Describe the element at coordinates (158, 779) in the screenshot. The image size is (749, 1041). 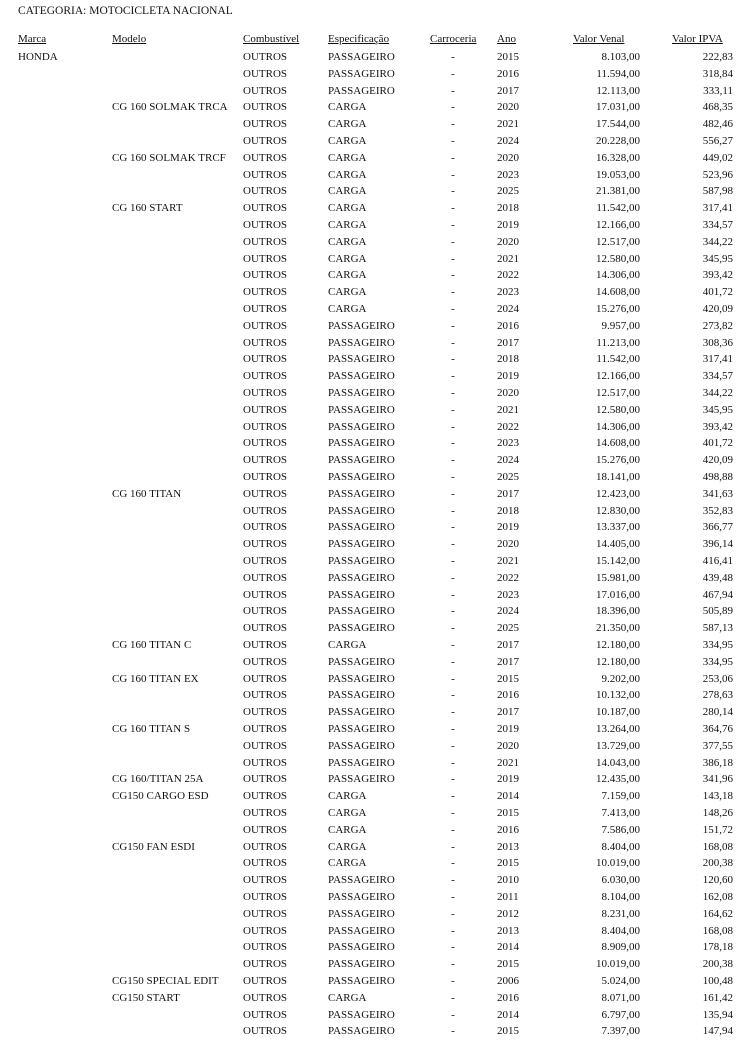
I see `cell-modelo: CG 160/TITAN 25A` at that location.